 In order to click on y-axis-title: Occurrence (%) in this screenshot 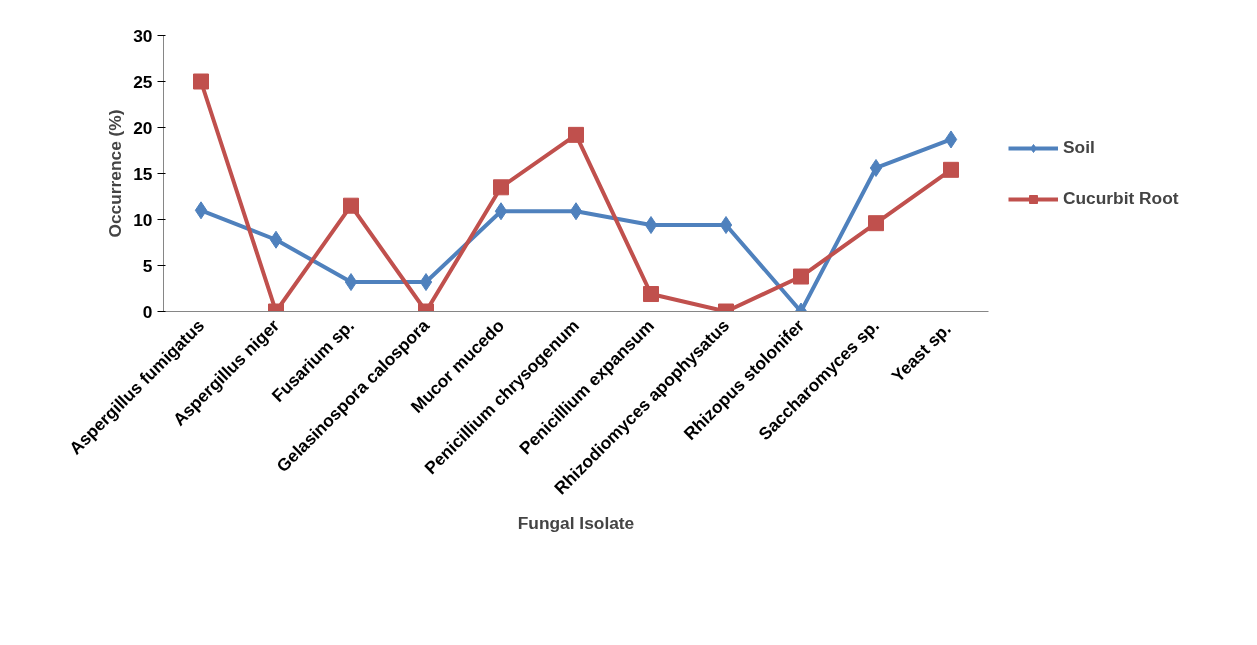, I will do `click(115, 173)`.